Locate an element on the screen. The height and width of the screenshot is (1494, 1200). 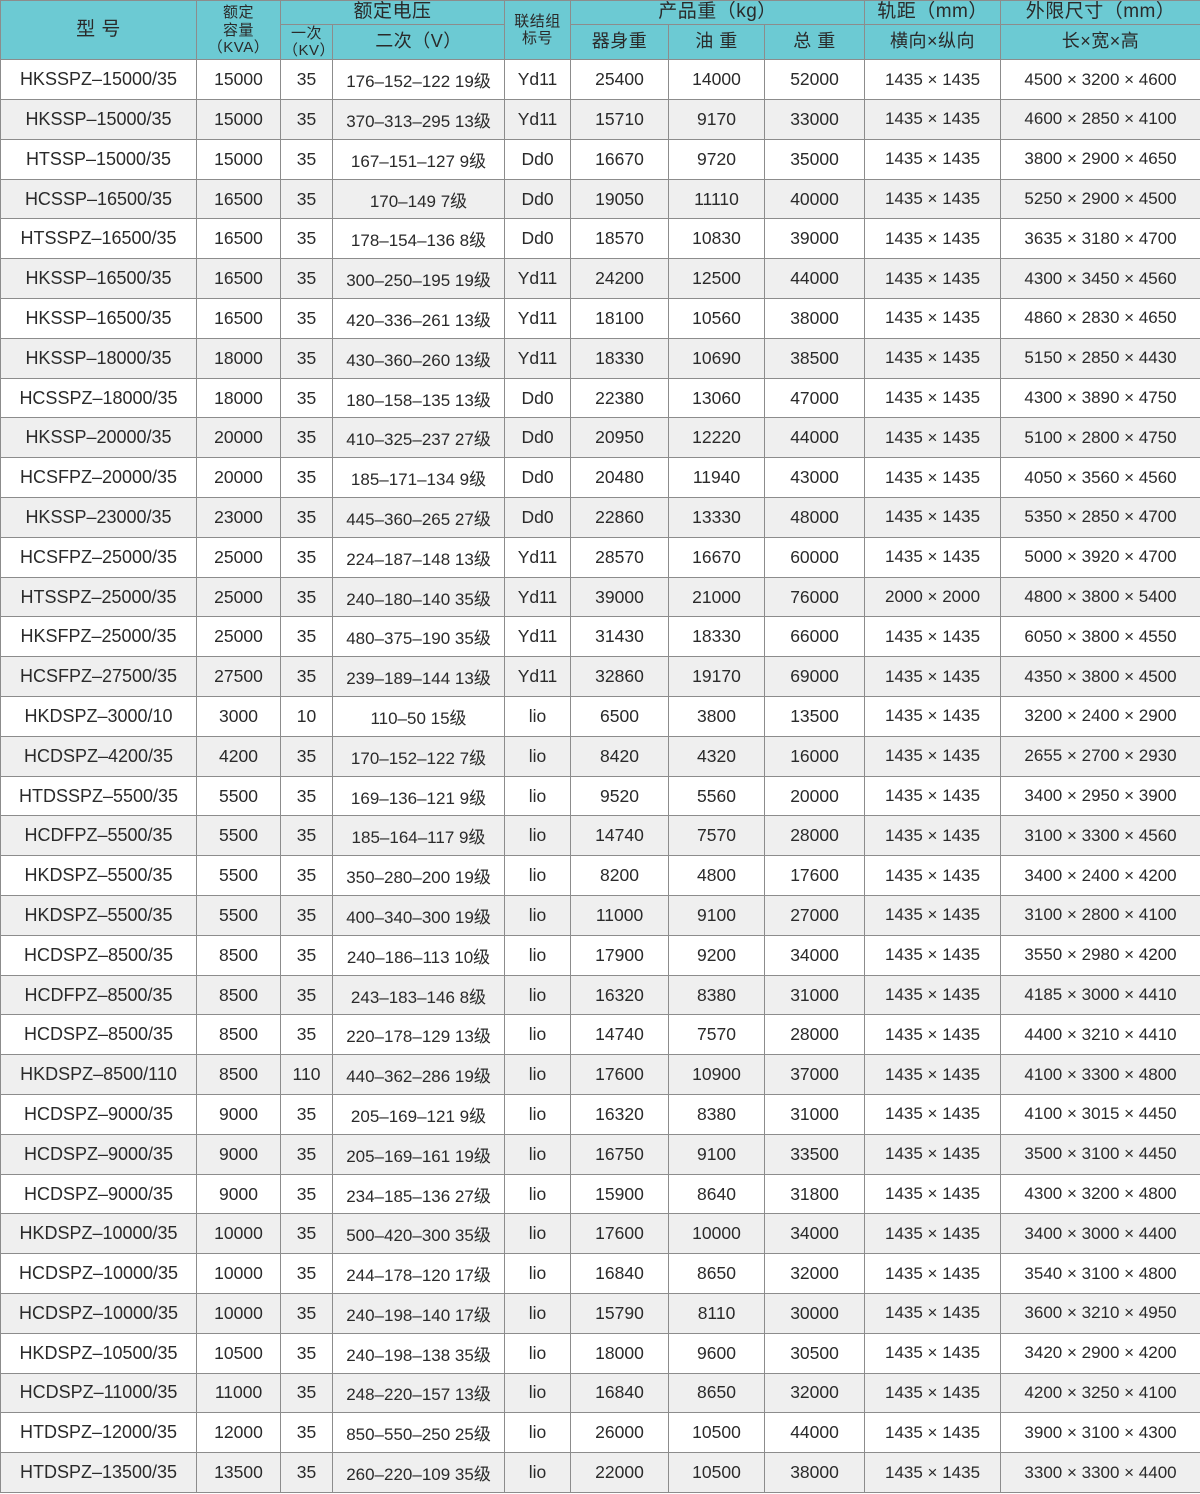
cell-oil-weight: 9720 is located at coordinates (717, 159).